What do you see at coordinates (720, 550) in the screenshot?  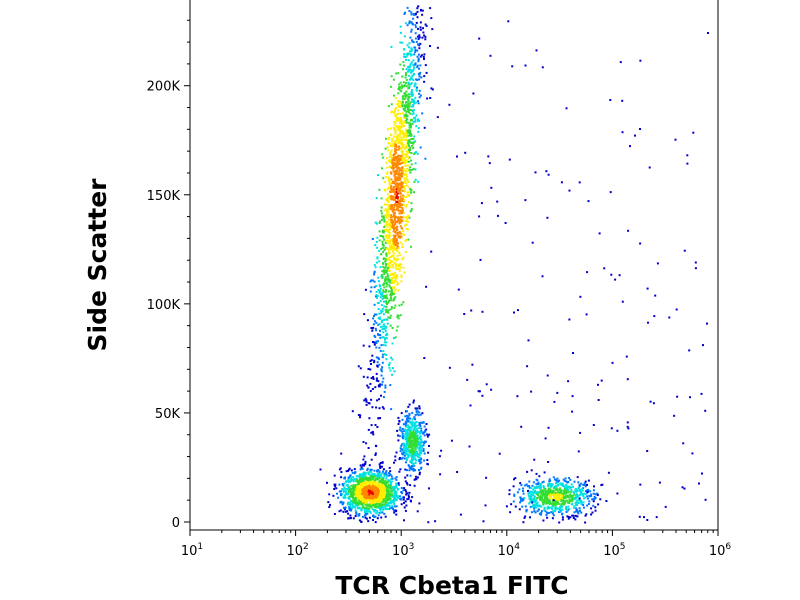 I see `x-tick-label: 106` at bounding box center [720, 550].